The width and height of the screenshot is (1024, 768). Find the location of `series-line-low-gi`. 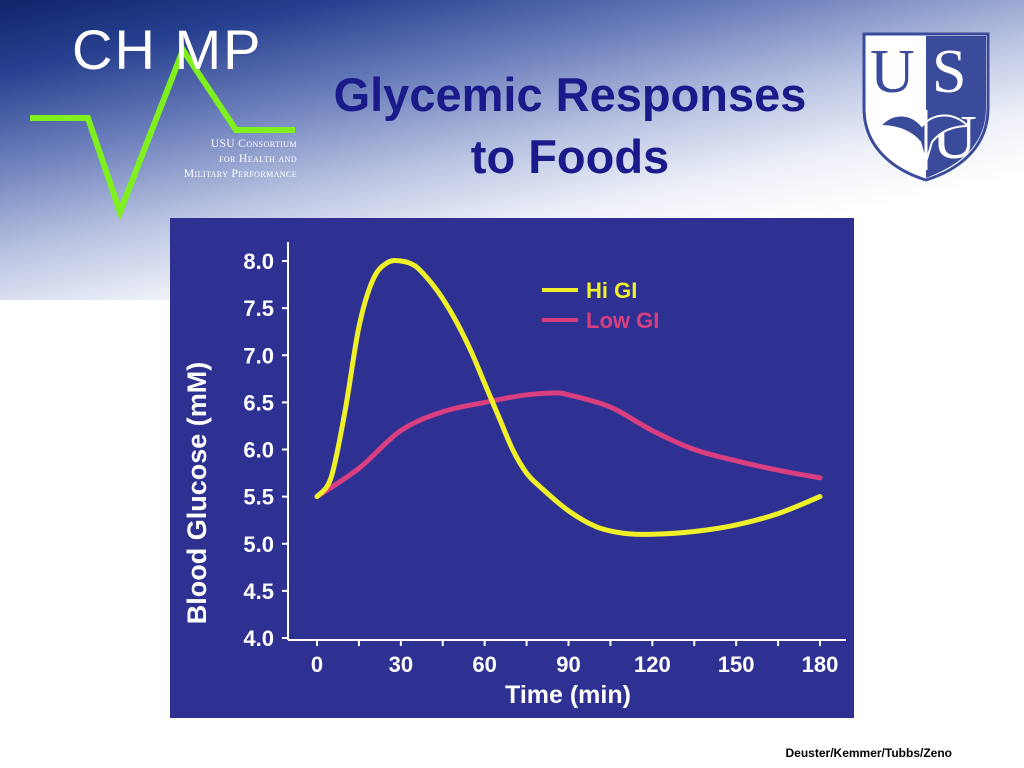

series-line-low-gi is located at coordinates (568, 445).